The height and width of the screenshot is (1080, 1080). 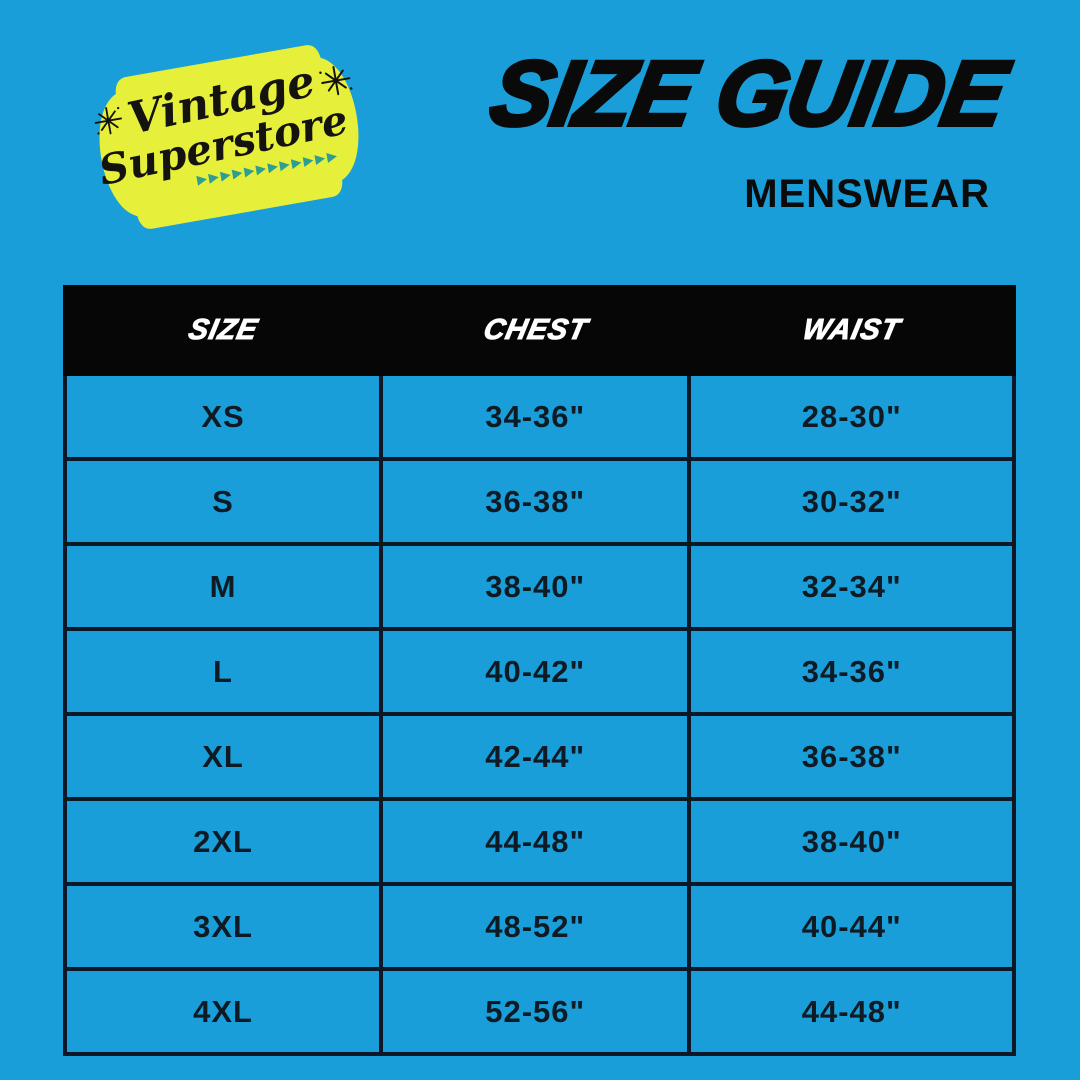 I want to click on column-header-waist: WAIST, so click(x=851, y=330).